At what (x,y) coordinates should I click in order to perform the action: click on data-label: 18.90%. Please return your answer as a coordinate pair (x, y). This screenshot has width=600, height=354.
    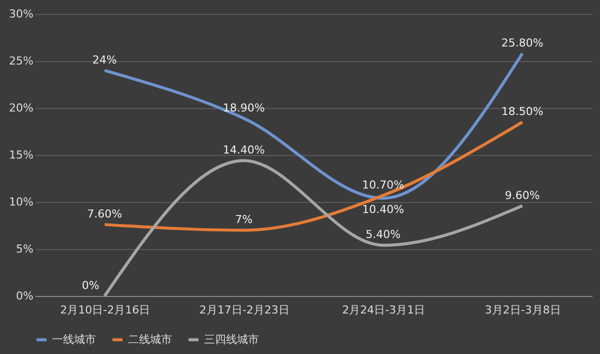
    Looking at the image, I should click on (243, 107).